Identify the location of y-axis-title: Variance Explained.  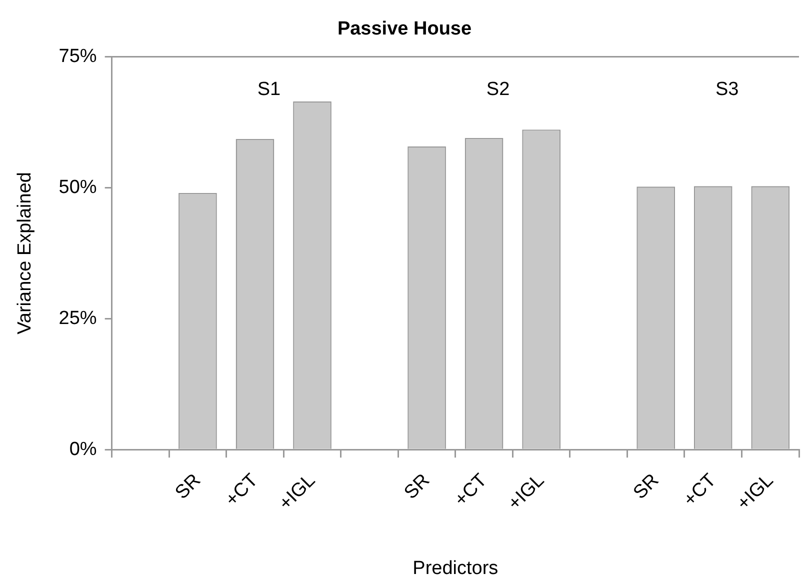
(25, 253).